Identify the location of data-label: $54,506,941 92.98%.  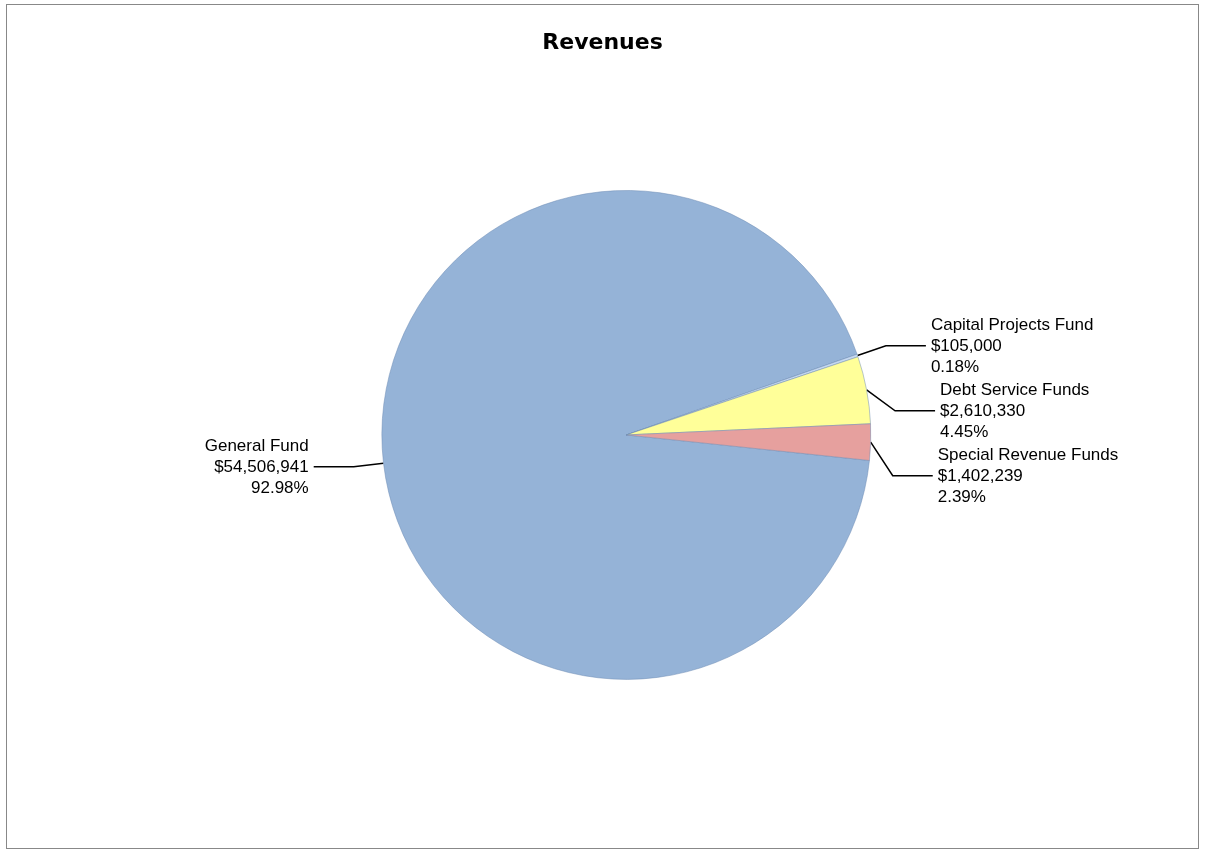
(261, 477).